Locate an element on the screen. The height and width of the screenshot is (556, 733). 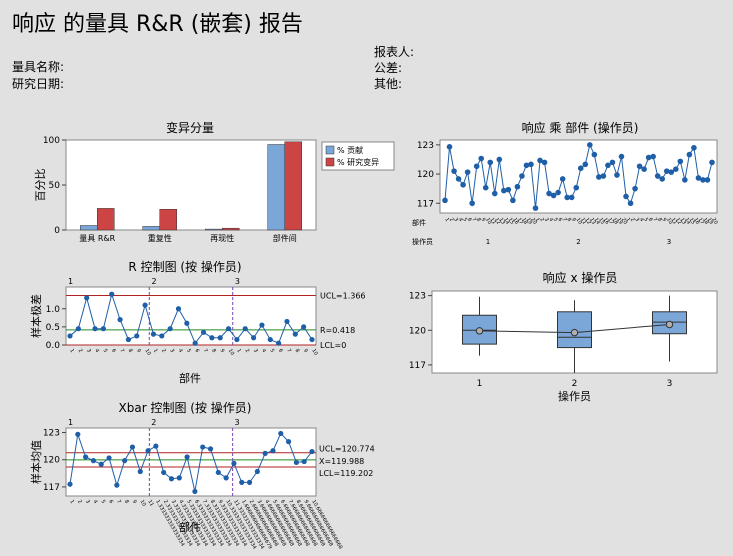
x-tick-label: 19 is located at coordinates (529, 221).